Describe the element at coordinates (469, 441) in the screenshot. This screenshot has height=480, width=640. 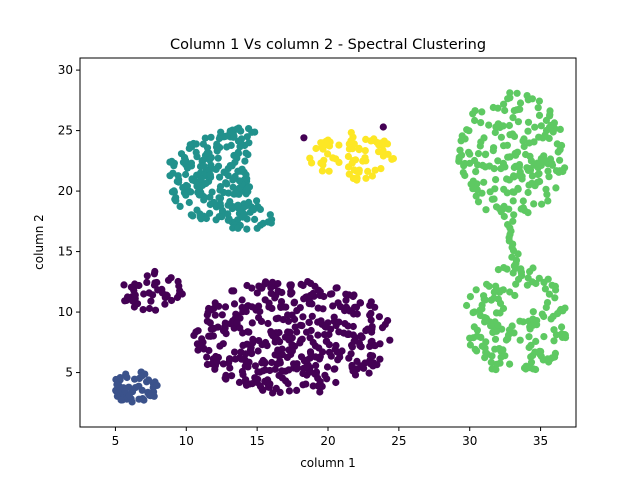
I see `x-tick-label: 30` at that location.